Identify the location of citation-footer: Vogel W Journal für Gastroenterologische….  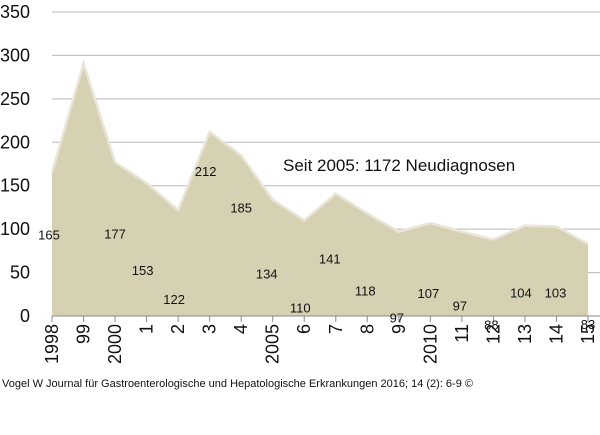
(237, 384).